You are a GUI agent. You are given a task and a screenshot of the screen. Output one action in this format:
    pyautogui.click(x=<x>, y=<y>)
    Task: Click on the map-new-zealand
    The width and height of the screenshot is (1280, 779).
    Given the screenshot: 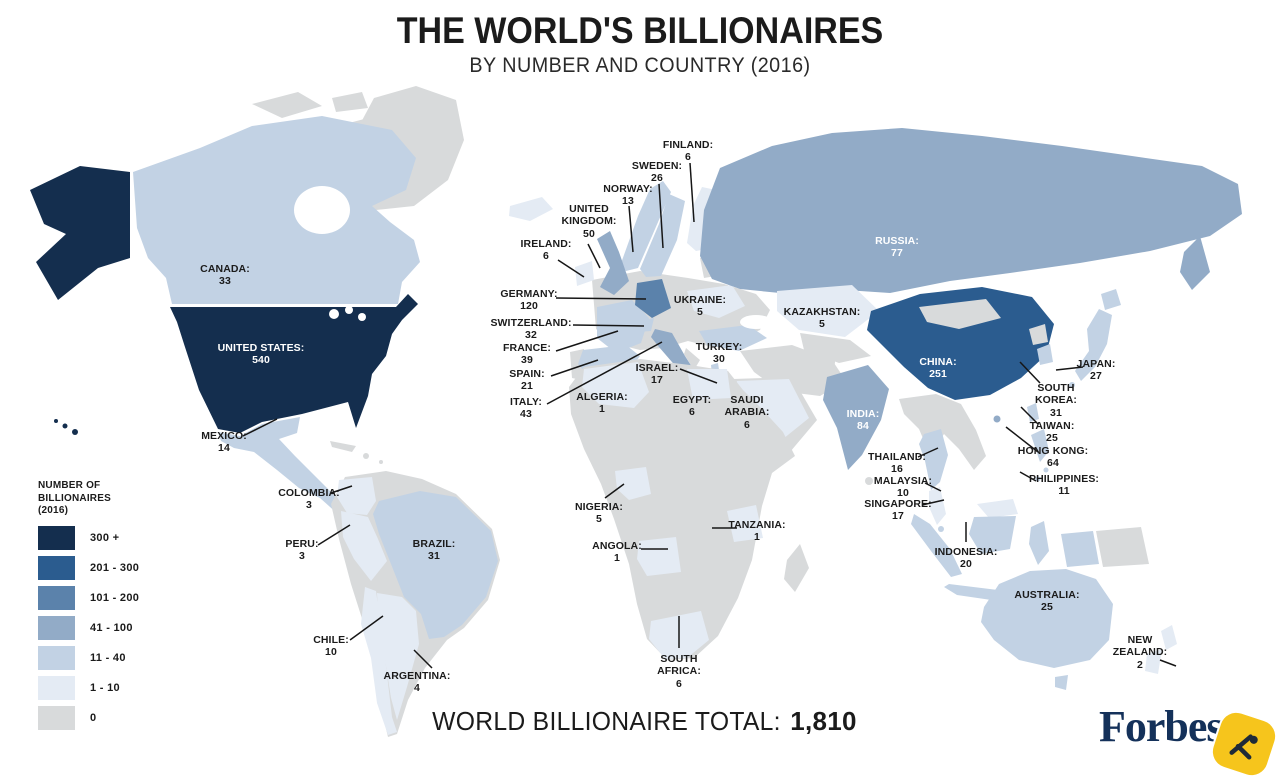 What is the action you would take?
    pyautogui.click(x=1161, y=649)
    